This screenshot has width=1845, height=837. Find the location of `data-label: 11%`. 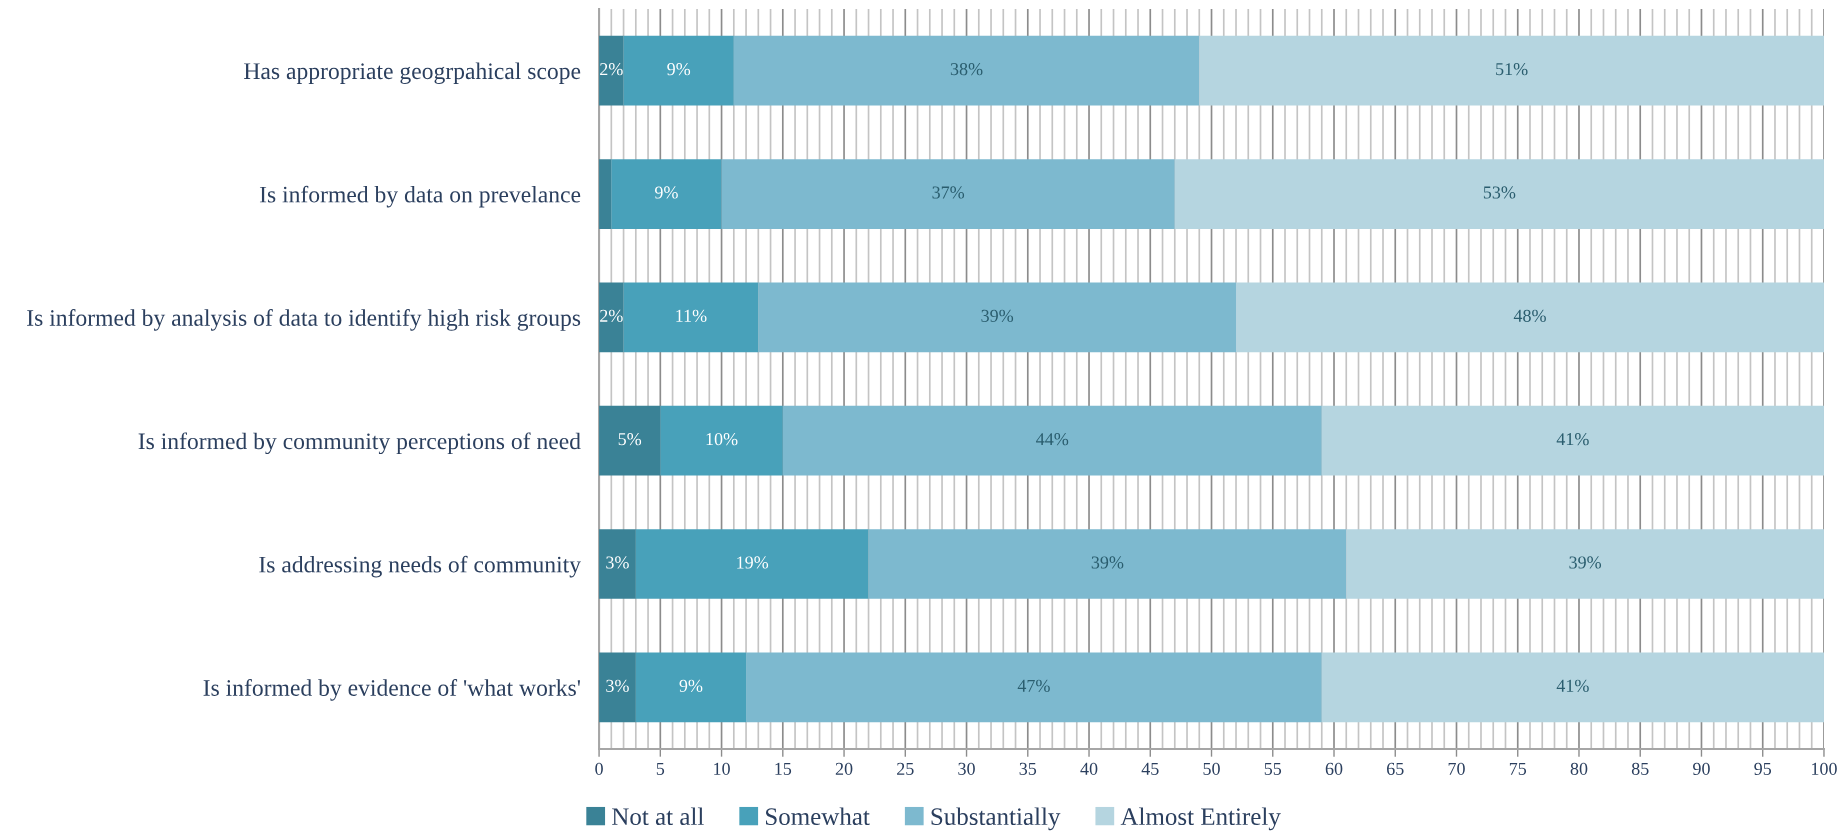

data-label: 11% is located at coordinates (691, 315).